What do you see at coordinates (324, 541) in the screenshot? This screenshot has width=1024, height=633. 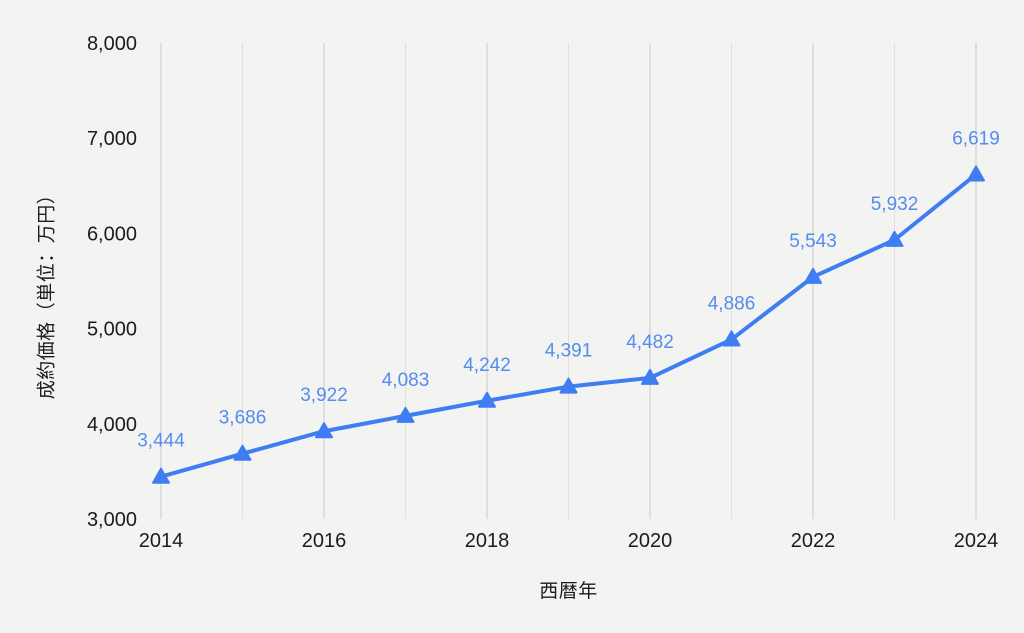 I see `x-axis-tick-label: 2016` at bounding box center [324, 541].